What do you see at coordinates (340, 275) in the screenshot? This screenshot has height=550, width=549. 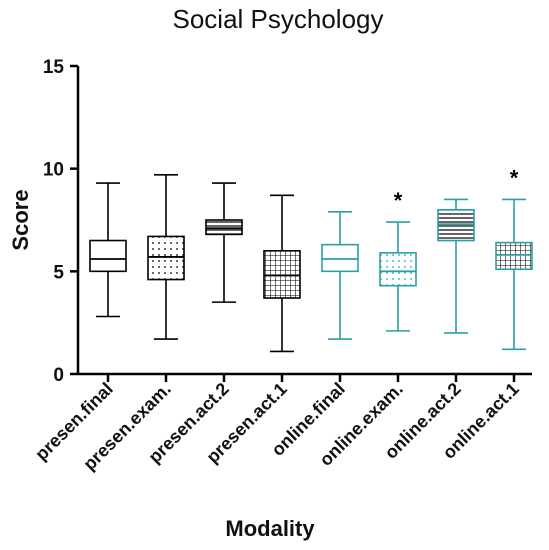 I see `box-online.final` at bounding box center [340, 275].